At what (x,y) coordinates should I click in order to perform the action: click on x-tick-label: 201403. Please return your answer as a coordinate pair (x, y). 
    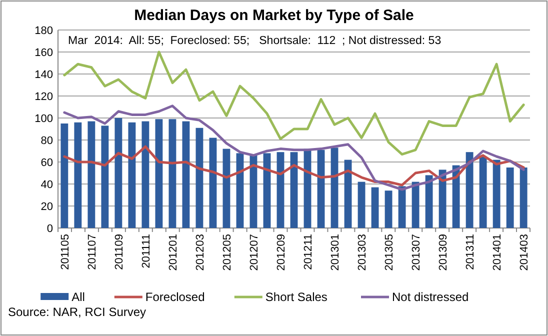
    Looking at the image, I should click on (524, 252).